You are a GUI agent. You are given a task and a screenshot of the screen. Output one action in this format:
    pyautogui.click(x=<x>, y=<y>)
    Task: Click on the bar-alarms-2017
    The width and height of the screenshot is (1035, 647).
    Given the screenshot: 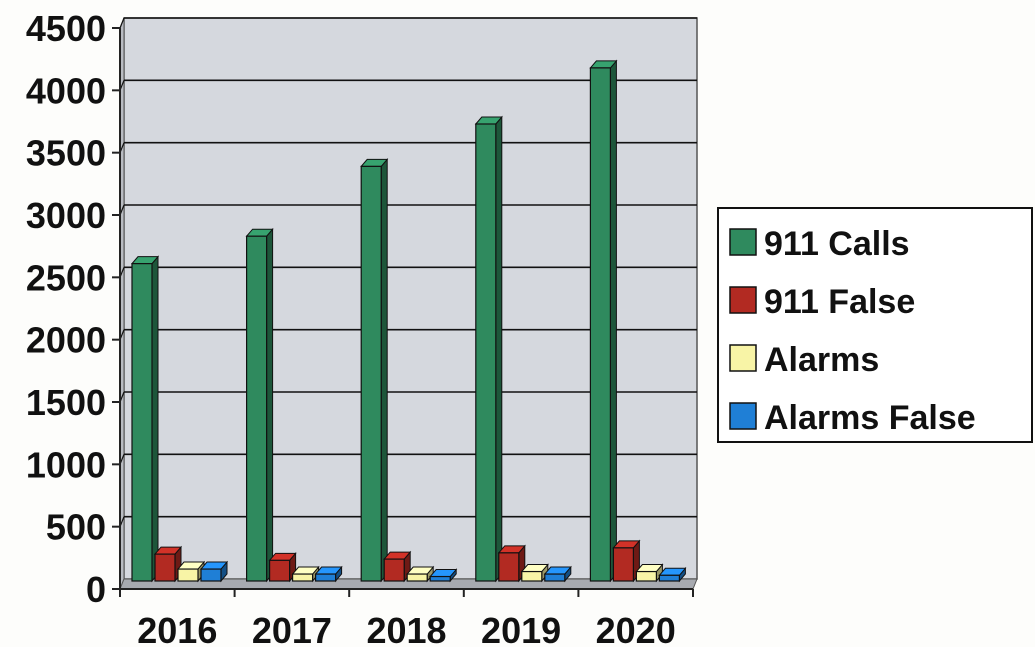 What is the action you would take?
    pyautogui.click(x=305, y=574)
    